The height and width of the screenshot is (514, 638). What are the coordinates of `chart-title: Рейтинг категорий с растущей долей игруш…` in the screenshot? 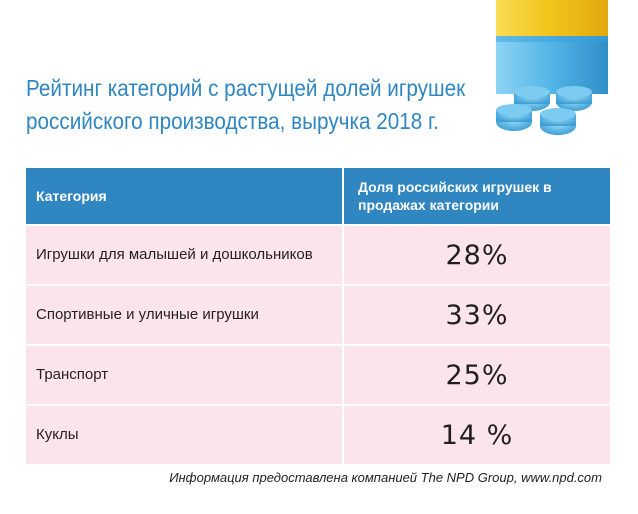 It's located at (246, 105).